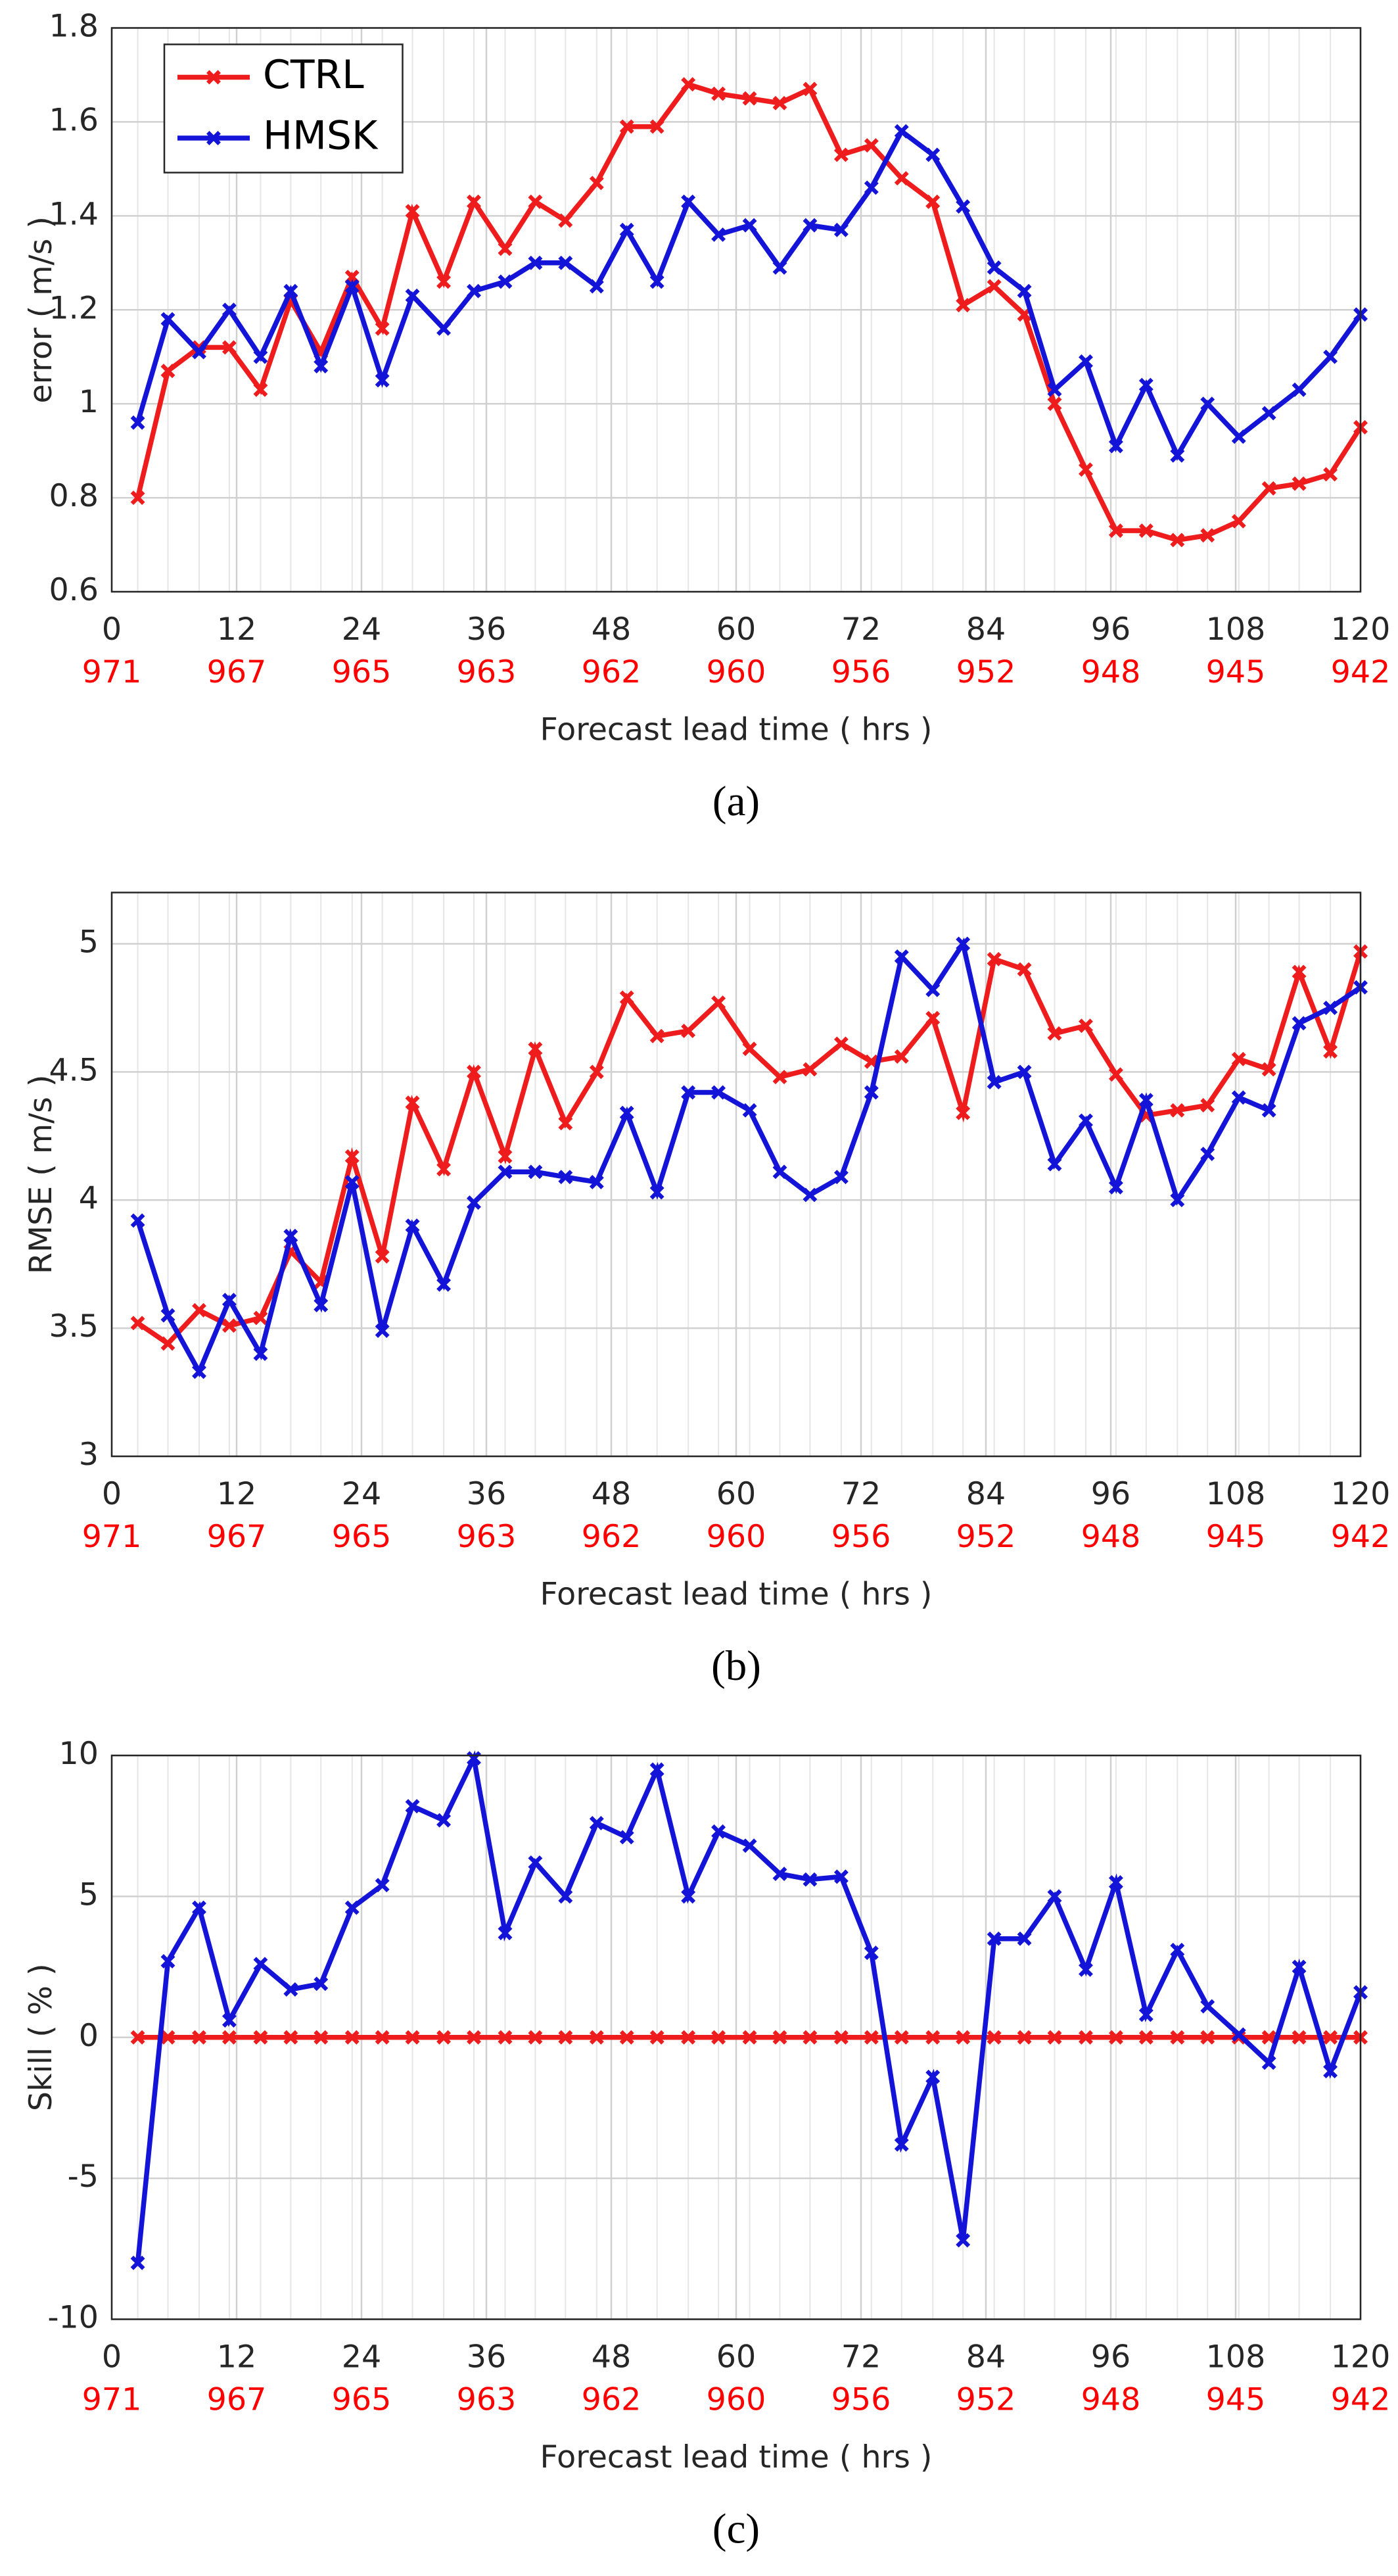  What do you see at coordinates (41, 1174) in the screenshot?
I see `y-axis-label: RMSE ( m/s )` at bounding box center [41, 1174].